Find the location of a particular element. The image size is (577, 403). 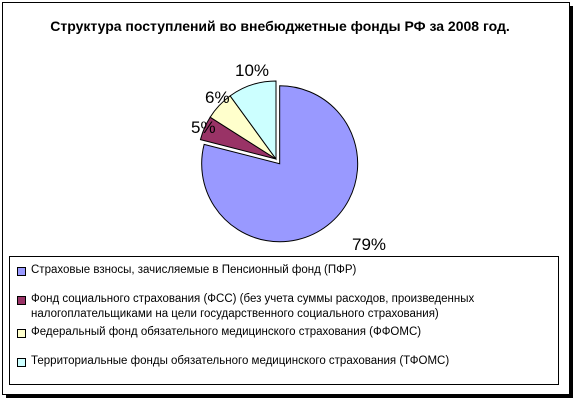

pie-slices is located at coordinates (279, 161).